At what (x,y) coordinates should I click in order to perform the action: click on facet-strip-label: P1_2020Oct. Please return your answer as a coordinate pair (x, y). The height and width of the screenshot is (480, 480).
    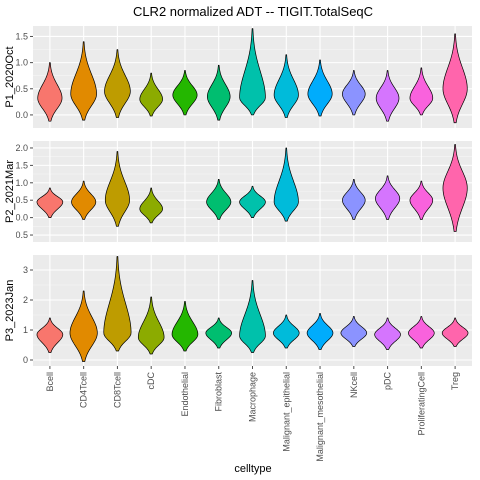
    Looking at the image, I should click on (10, 76).